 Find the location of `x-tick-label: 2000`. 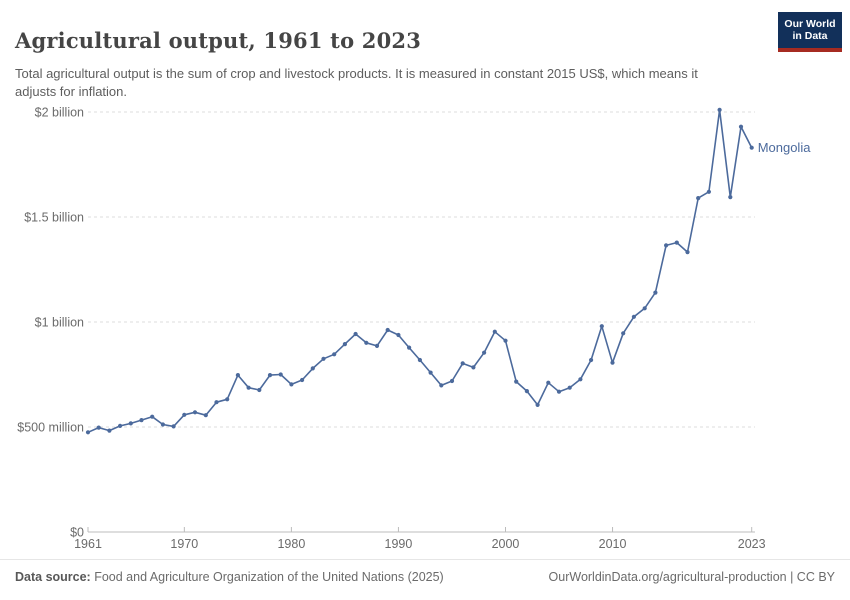

x-tick-label: 2000 is located at coordinates (506, 544).